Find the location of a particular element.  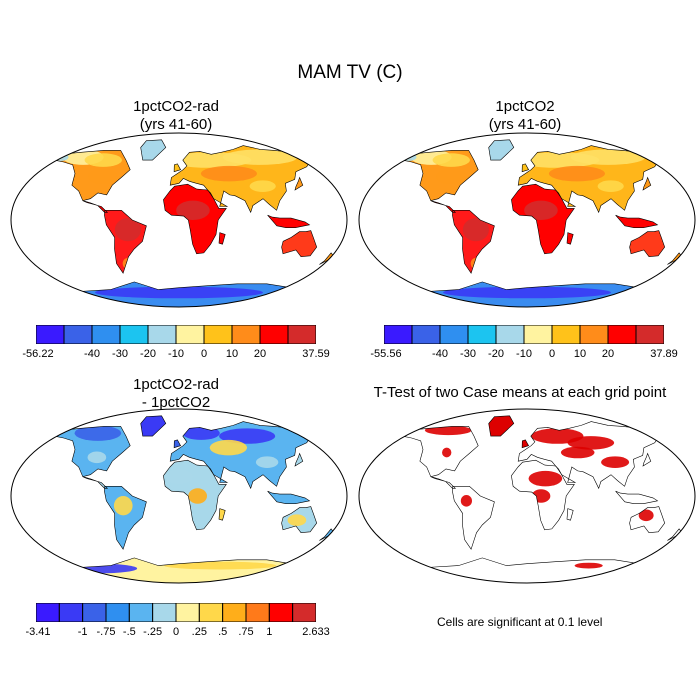

colorbar-tick-label: -.5 is located at coordinates (129, 632).